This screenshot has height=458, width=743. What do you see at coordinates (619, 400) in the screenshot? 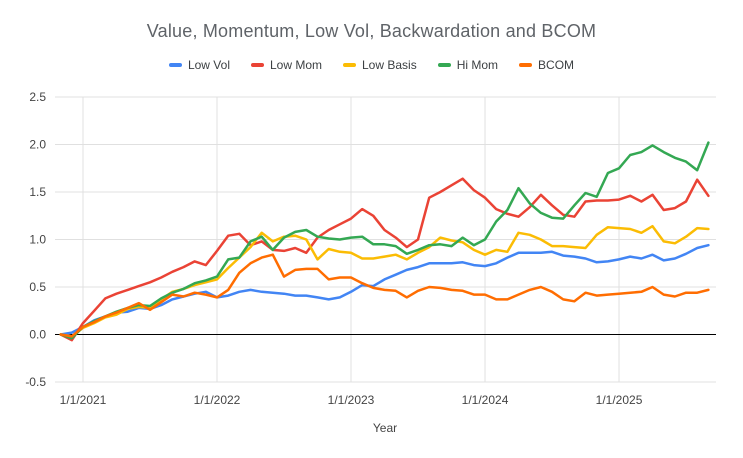
I see `x-tick-label: 1/1/2025` at bounding box center [619, 400].